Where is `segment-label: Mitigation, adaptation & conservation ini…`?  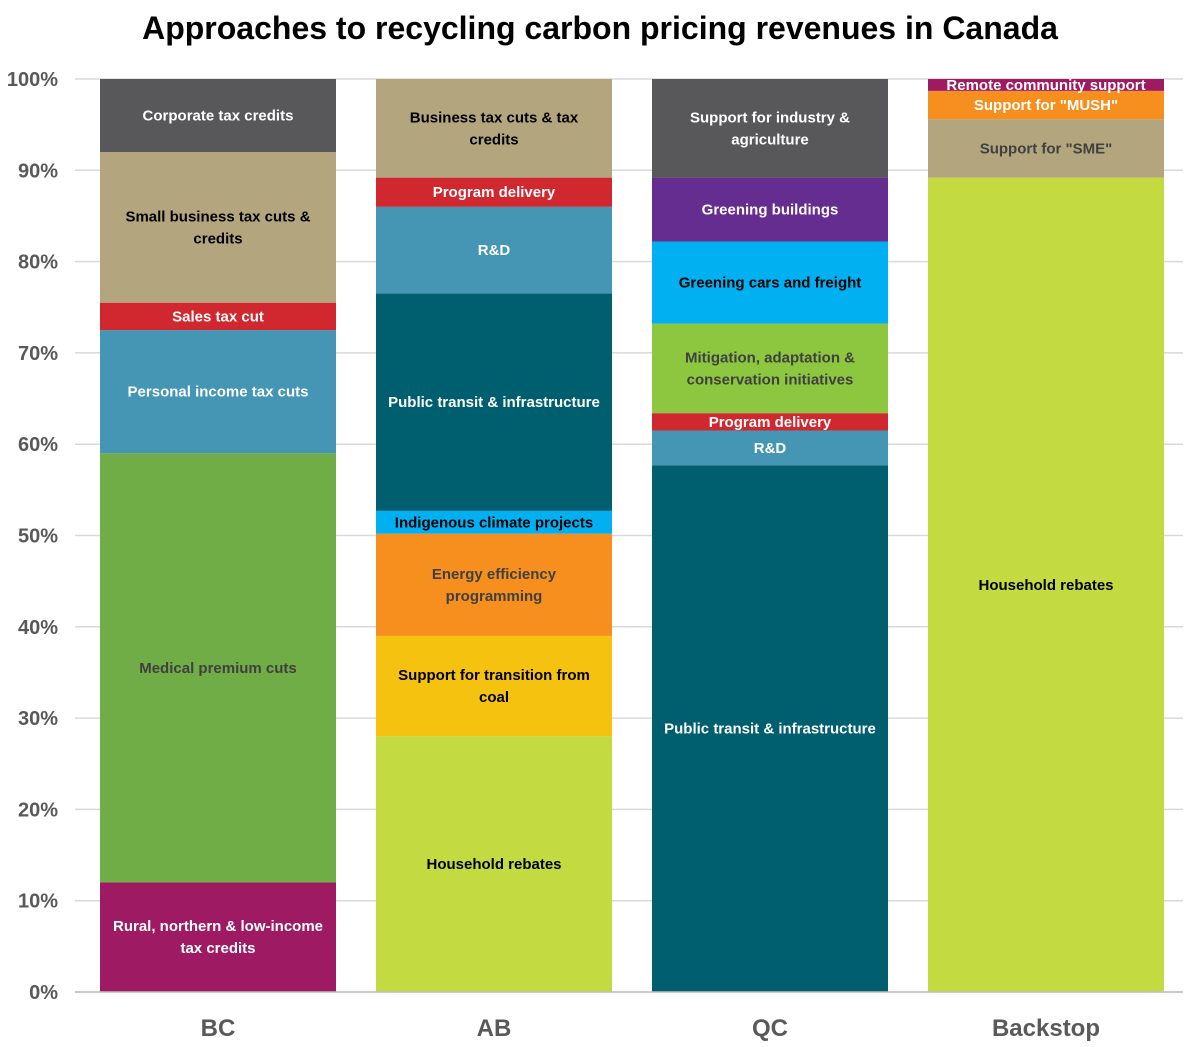
segment-label: Mitigation, adaptation & conservation ini… is located at coordinates (770, 368).